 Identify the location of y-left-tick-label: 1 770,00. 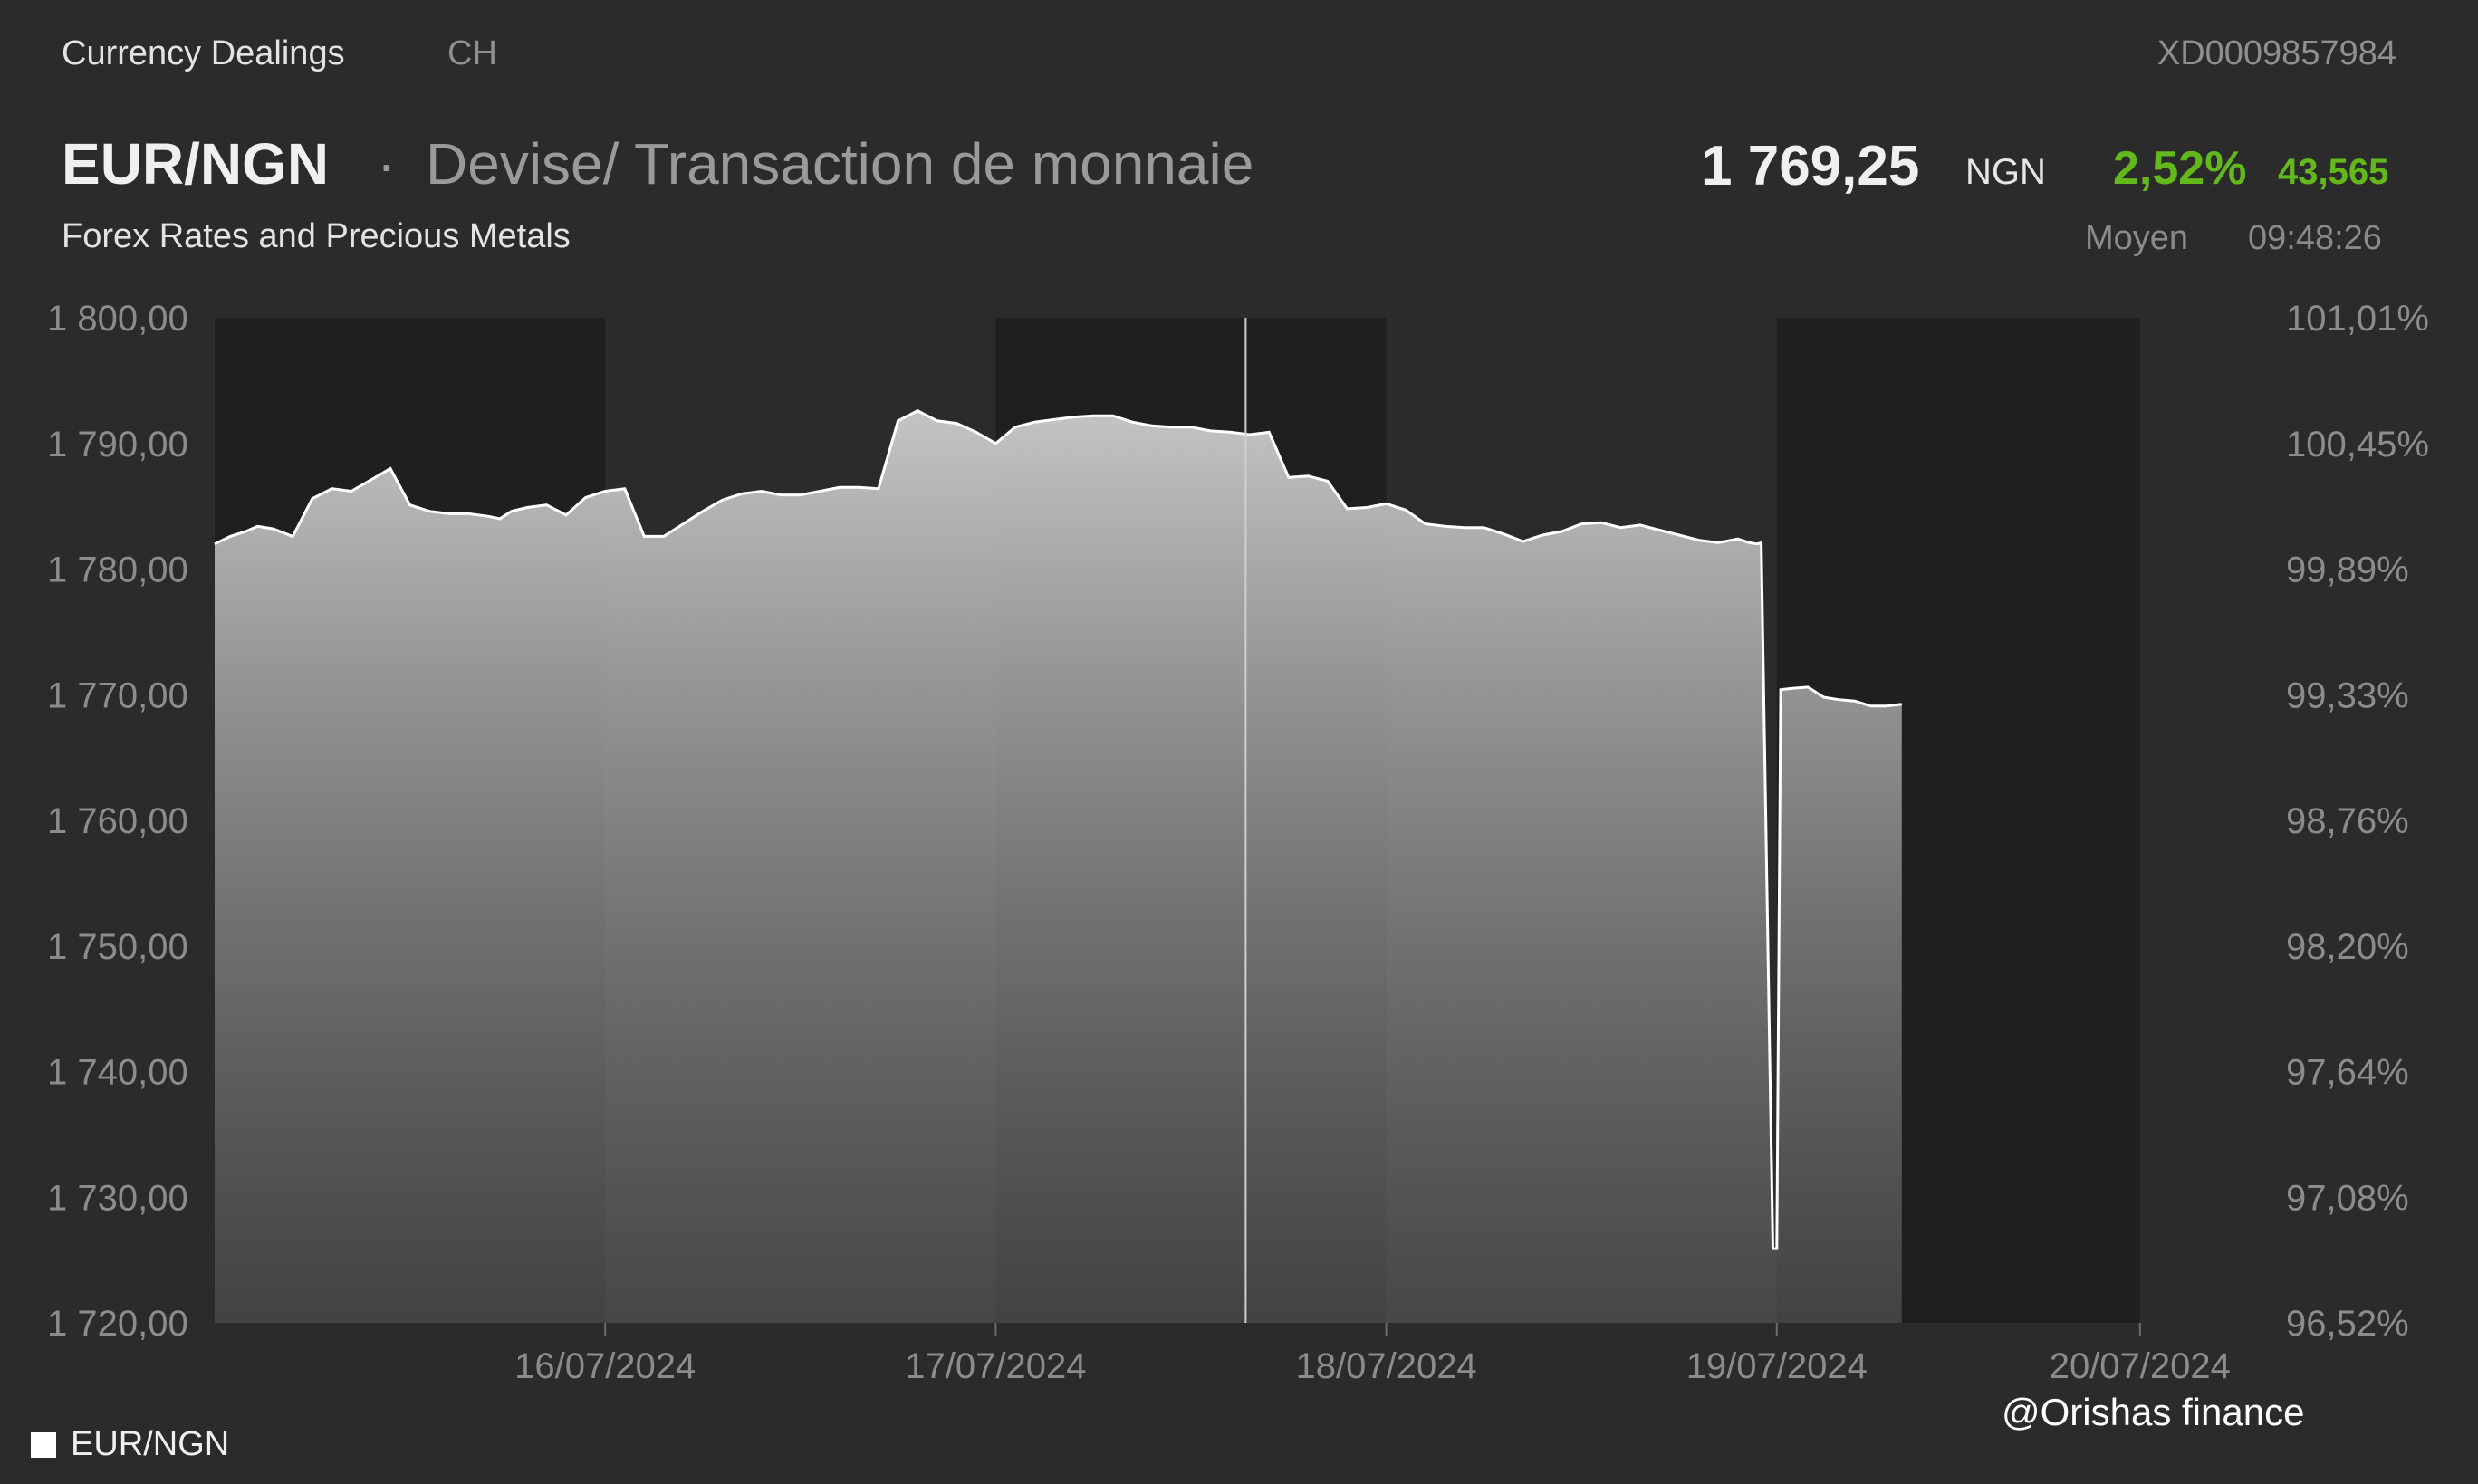
(117, 695).